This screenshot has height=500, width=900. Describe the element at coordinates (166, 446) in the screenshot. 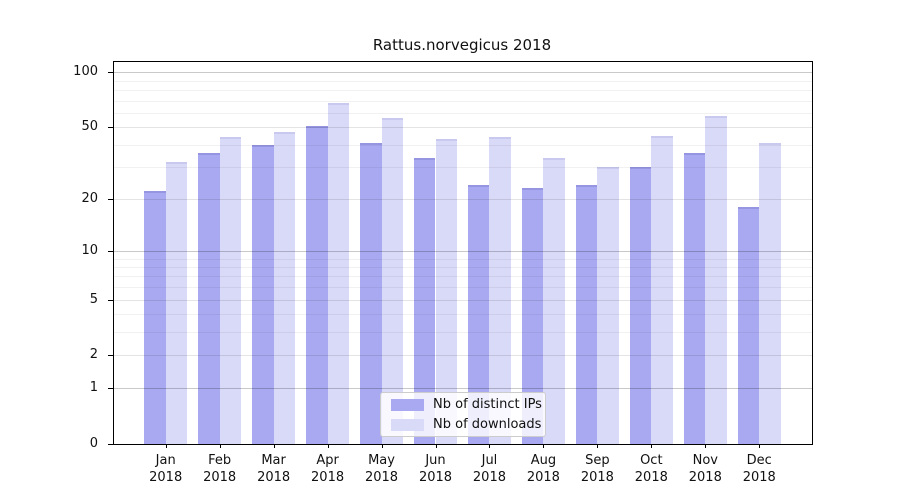

I see `x-tick-jan` at that location.